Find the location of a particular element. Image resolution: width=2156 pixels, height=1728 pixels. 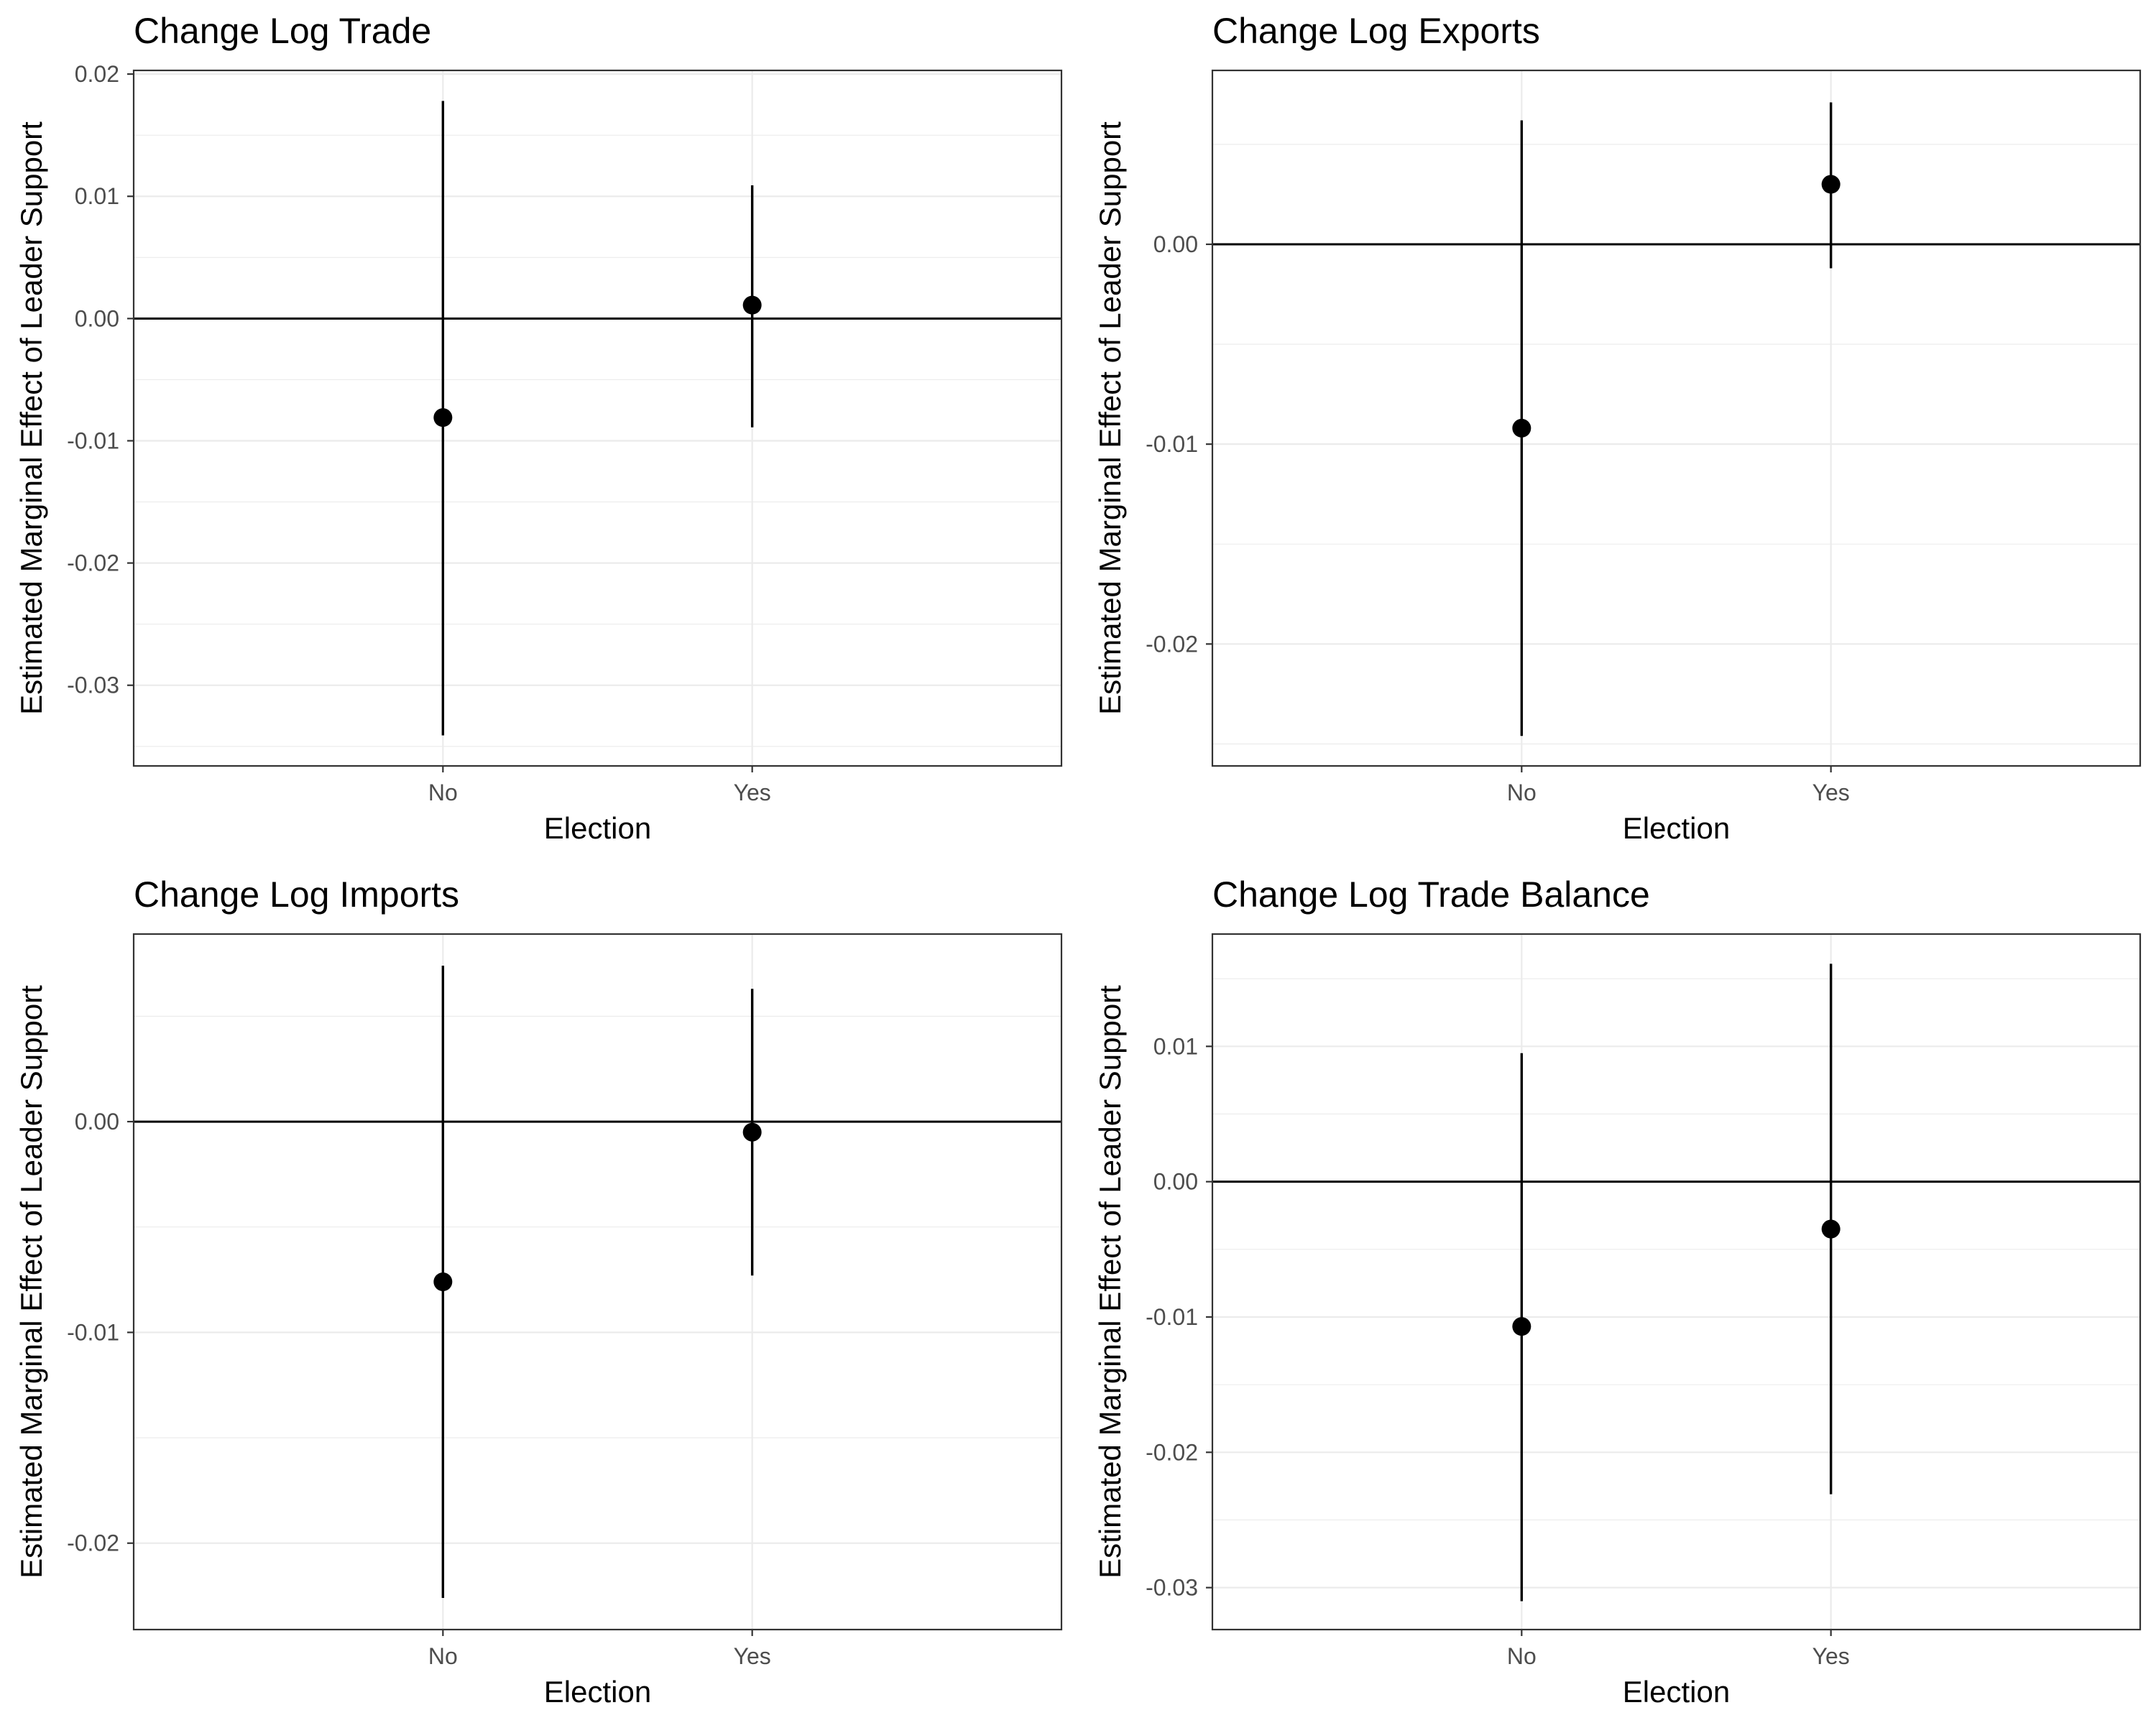

panel-title: Change Log Imports is located at coordinates (296, 894).